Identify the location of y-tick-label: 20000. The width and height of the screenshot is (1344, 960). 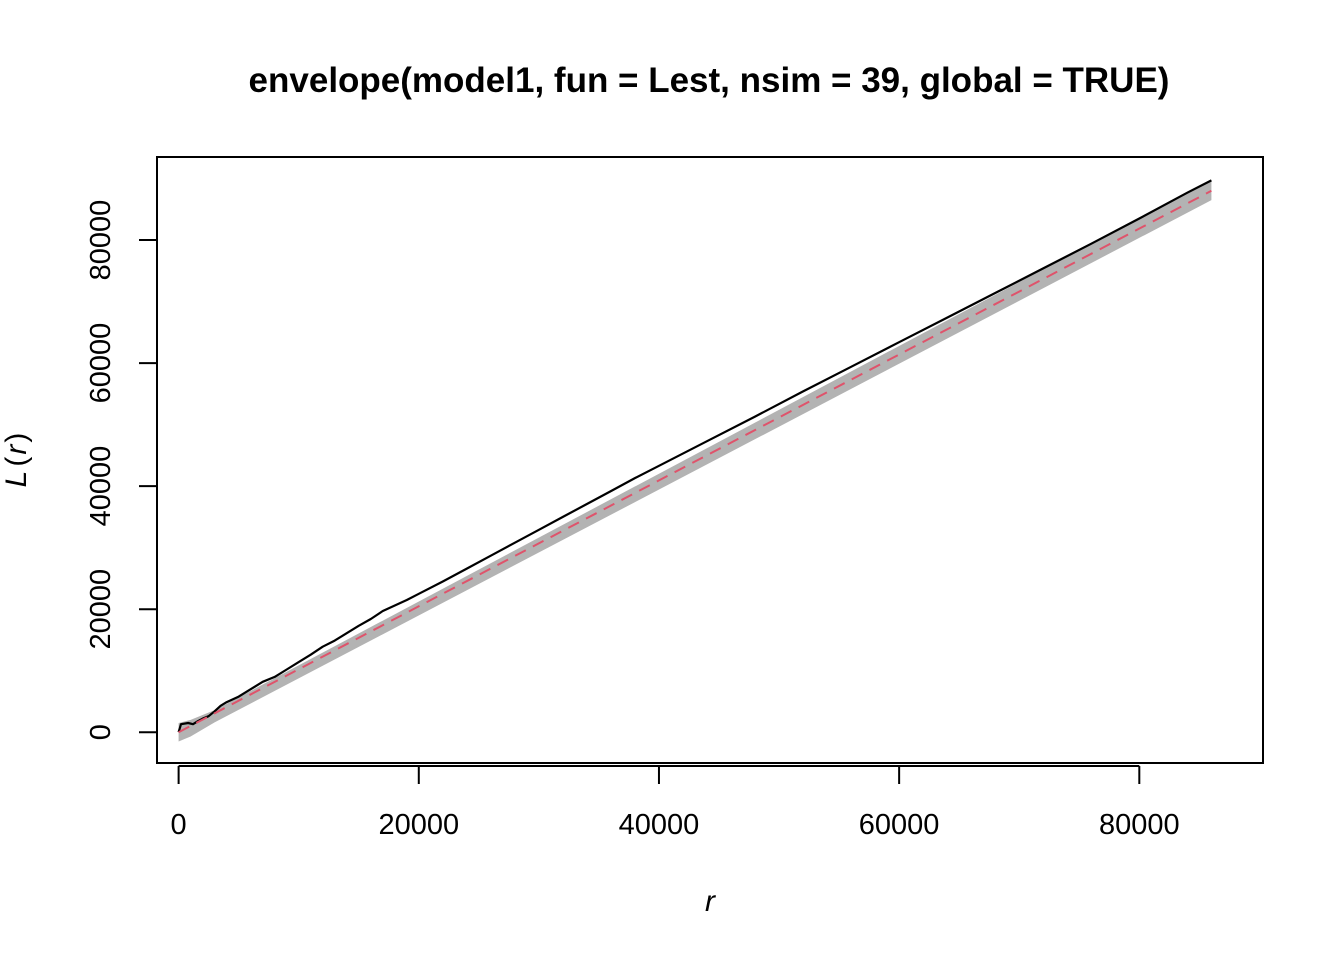
(101, 609).